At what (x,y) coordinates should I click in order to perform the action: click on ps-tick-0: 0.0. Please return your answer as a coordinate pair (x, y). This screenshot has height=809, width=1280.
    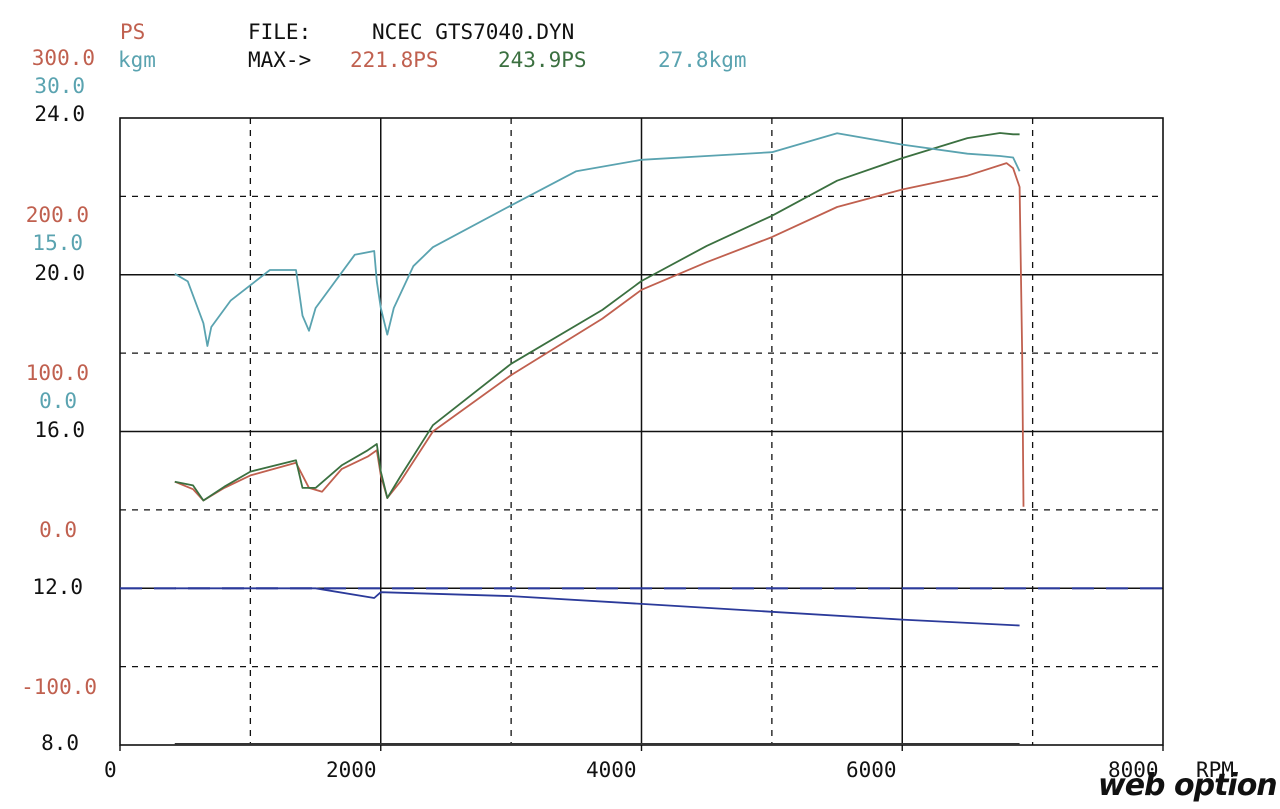
    Looking at the image, I should click on (58, 530).